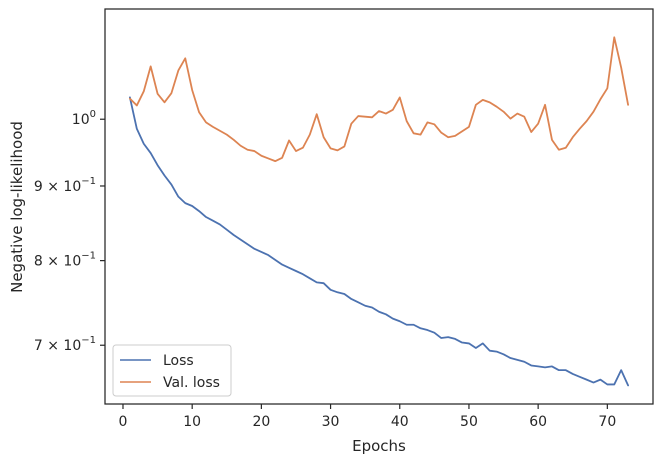  What do you see at coordinates (84, 118) in the screenshot?
I see `y-tick-label: 100` at bounding box center [84, 118].